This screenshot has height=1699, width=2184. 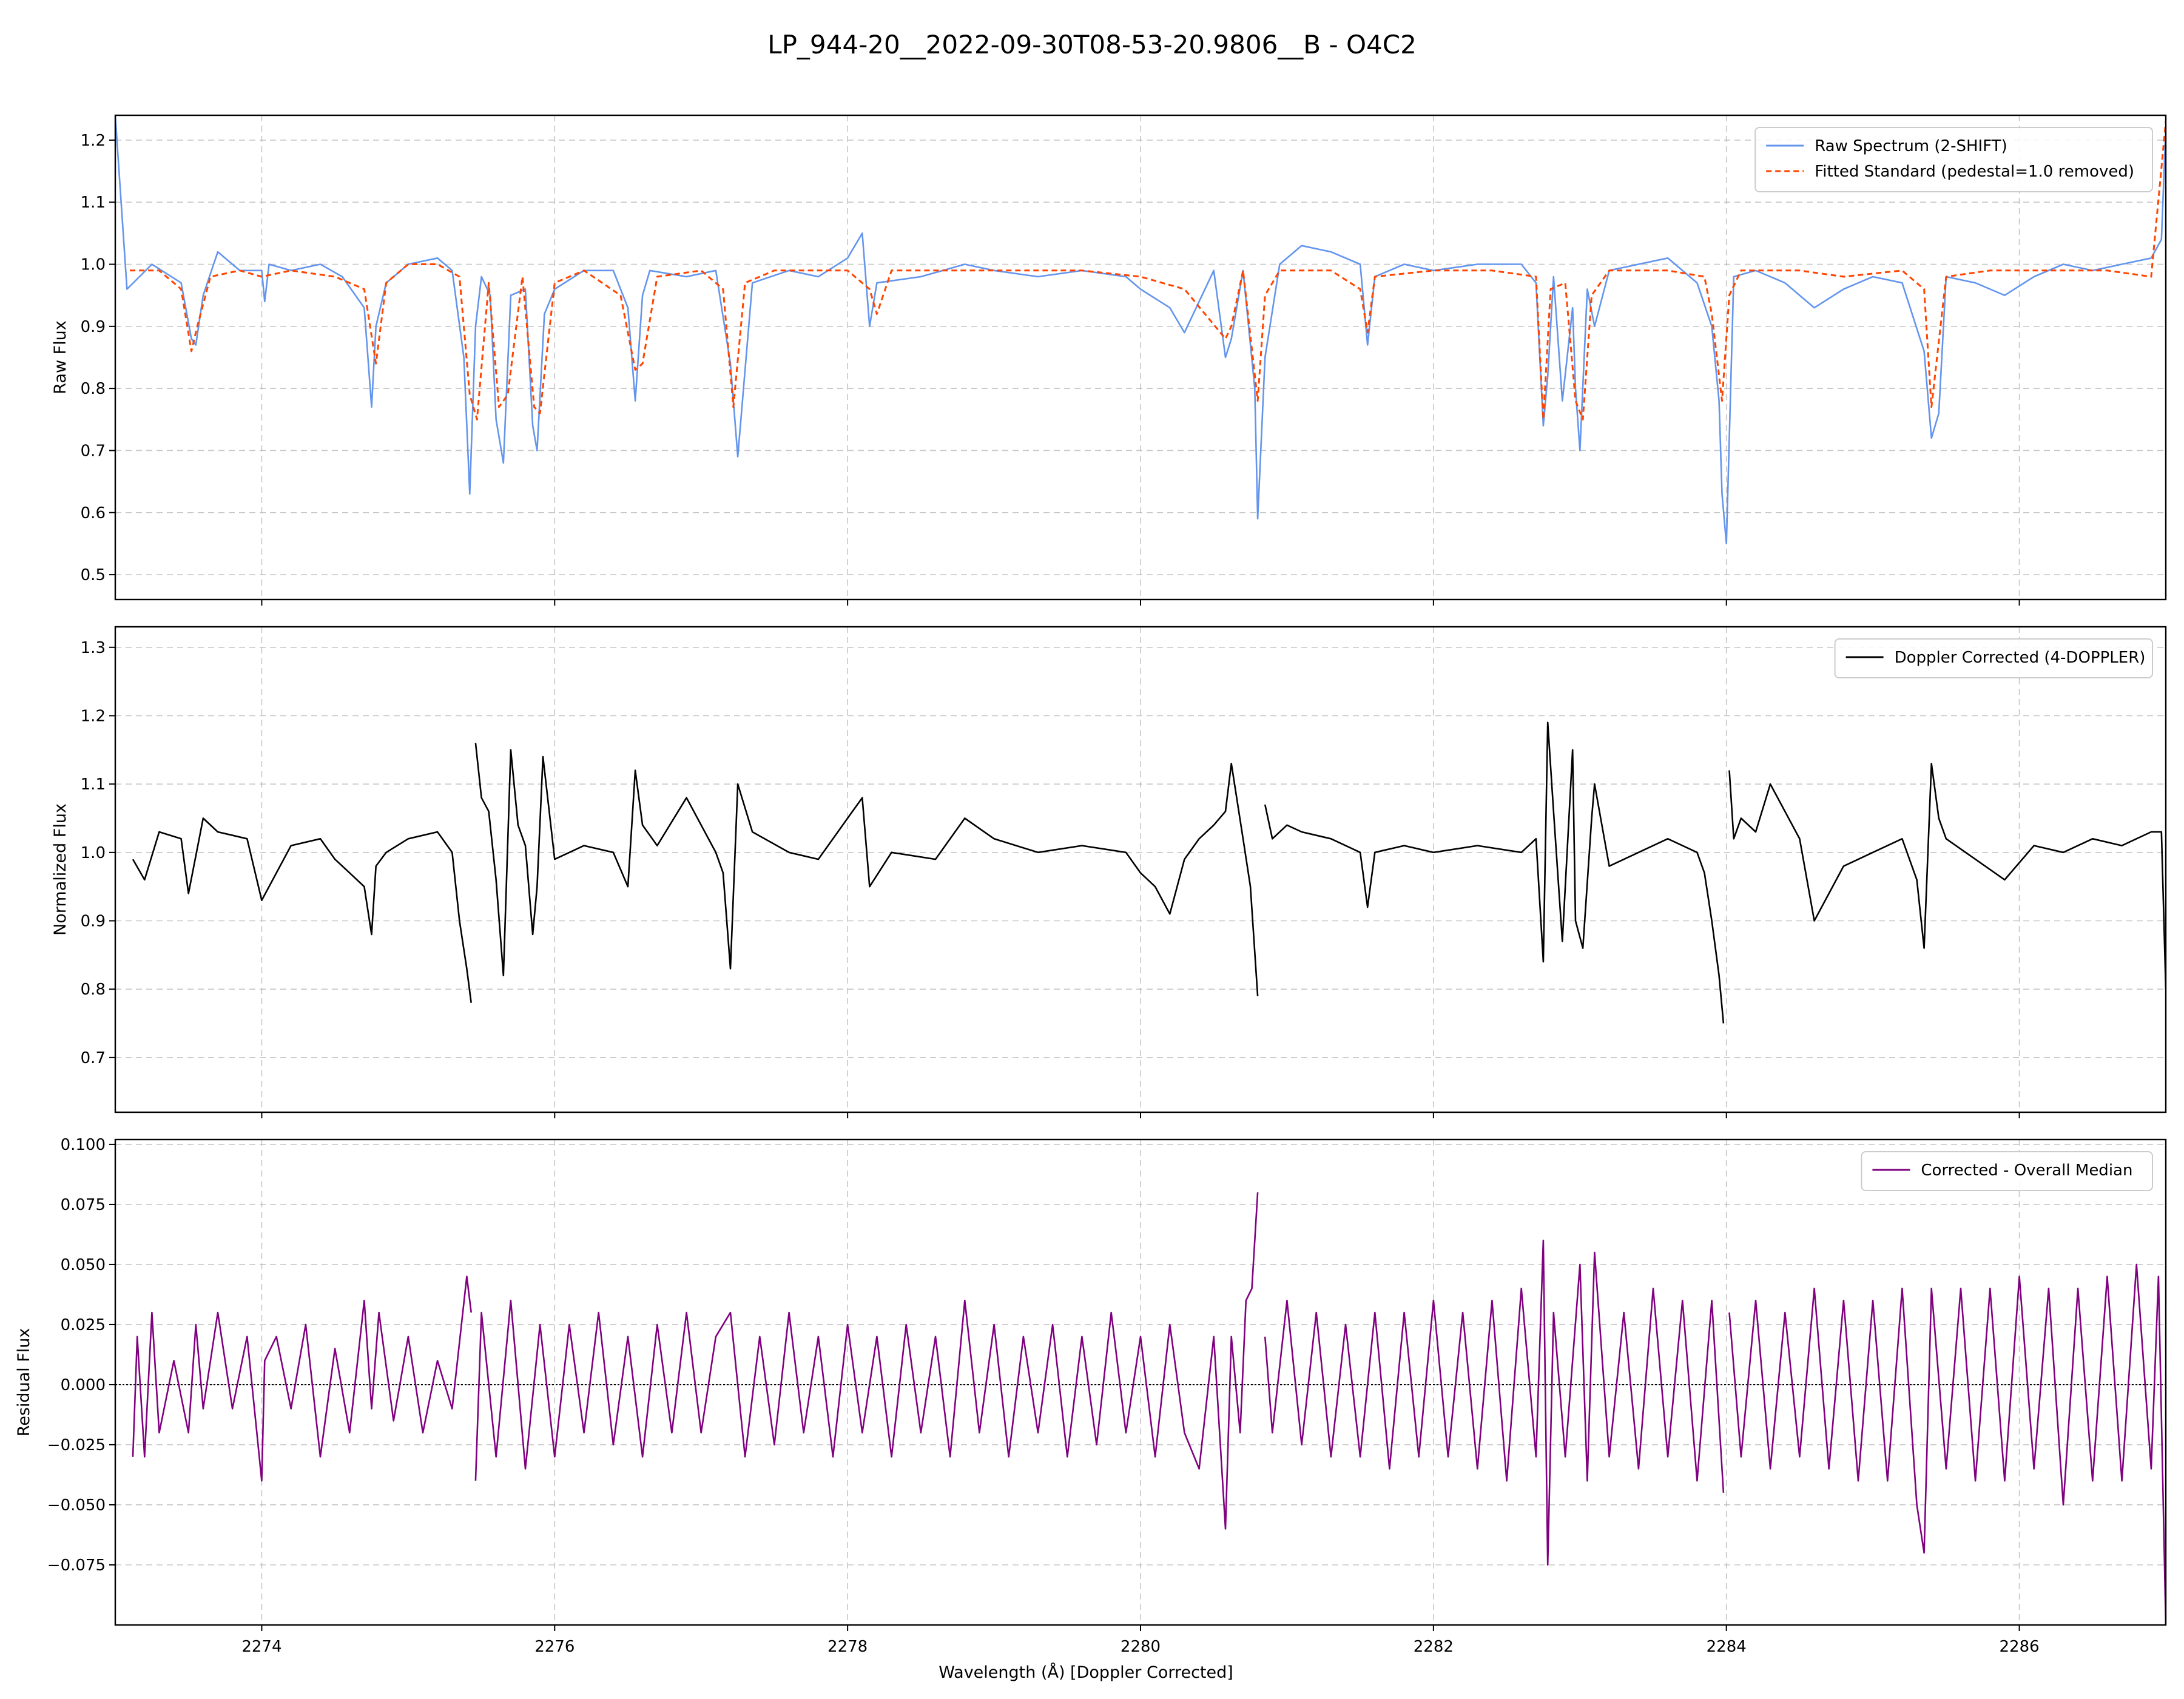 What do you see at coordinates (60, 869) in the screenshot?
I see `y-axis-label: Normalized Flux` at bounding box center [60, 869].